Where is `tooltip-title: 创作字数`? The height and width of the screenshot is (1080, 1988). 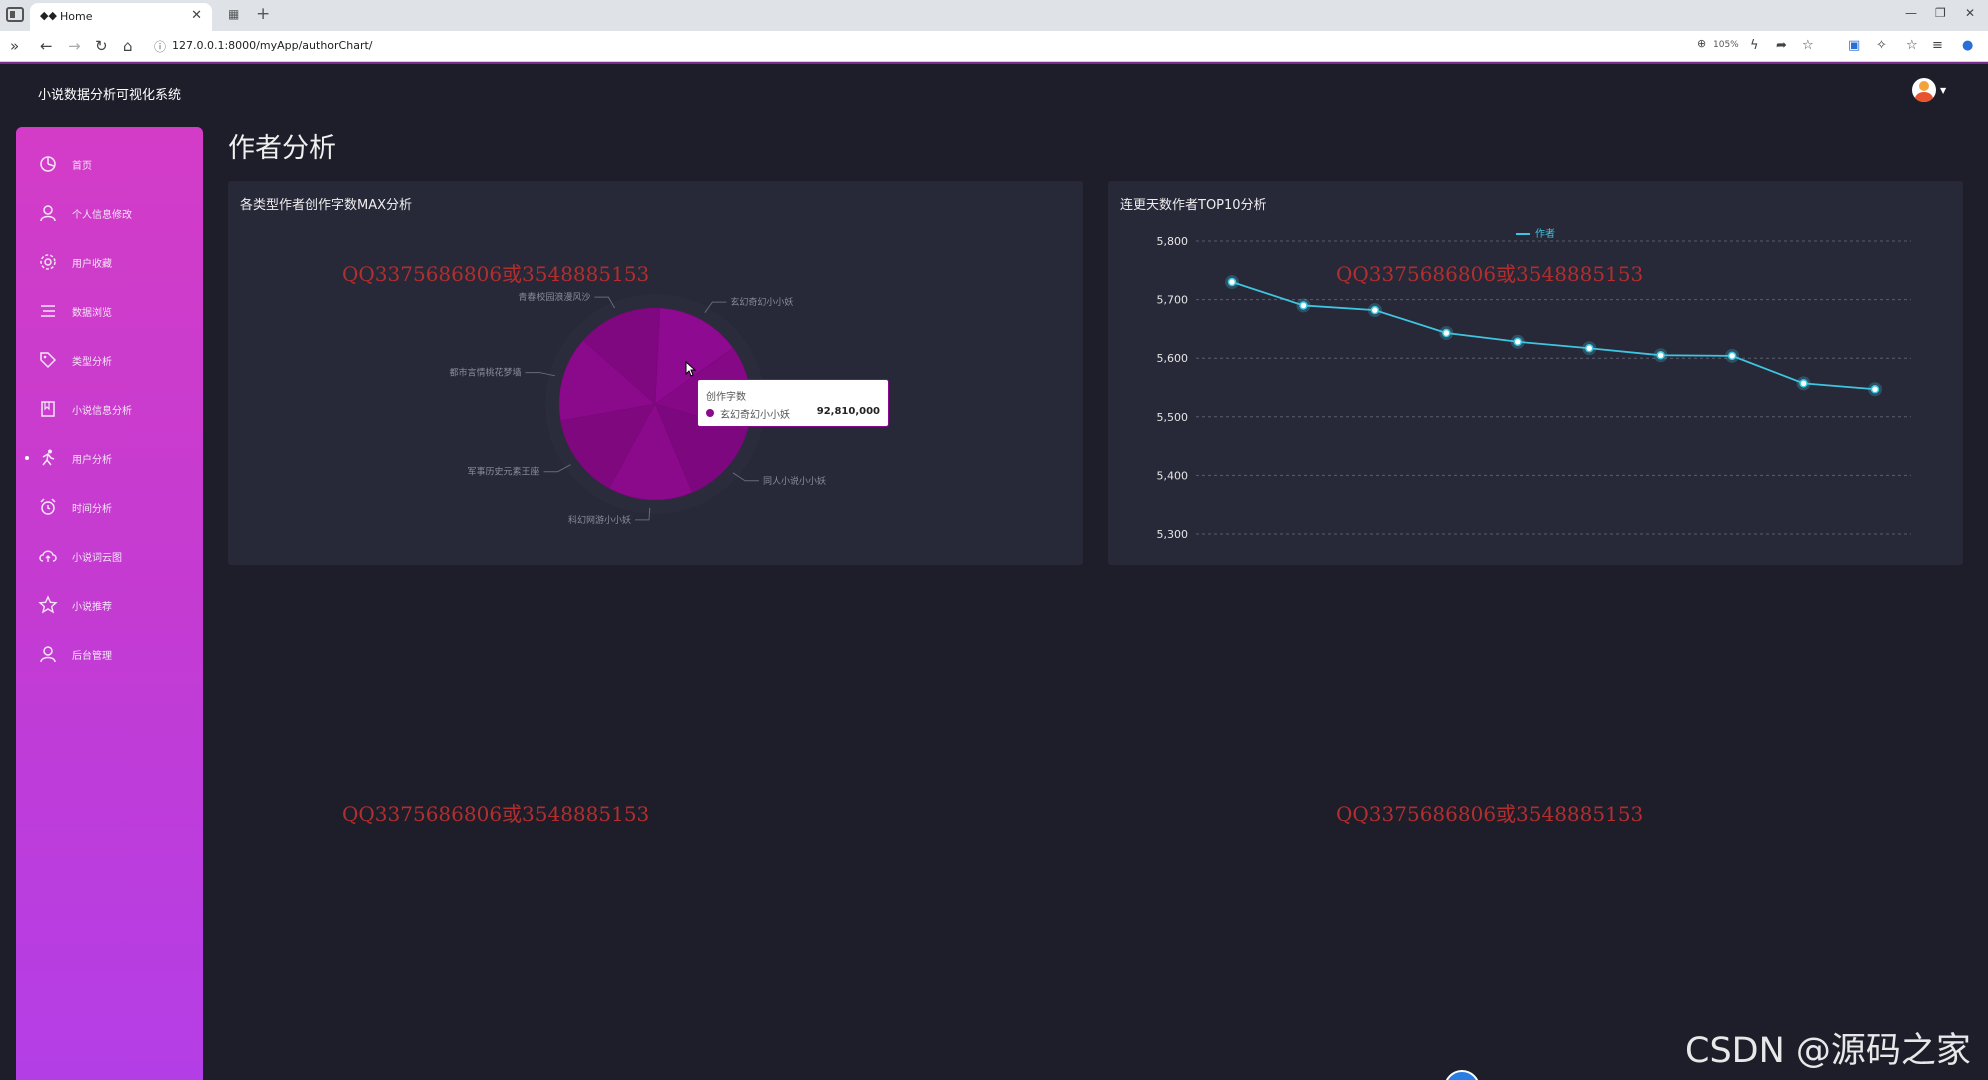
tooltip-title: 创作字数 is located at coordinates (726, 397).